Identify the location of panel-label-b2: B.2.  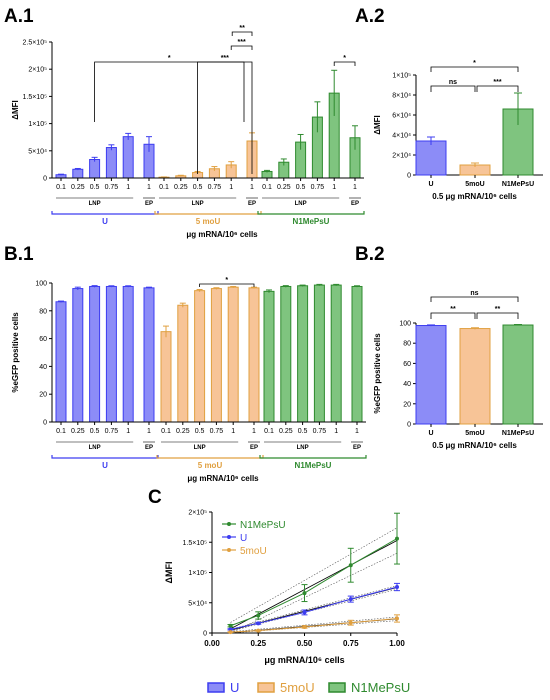
(370, 254).